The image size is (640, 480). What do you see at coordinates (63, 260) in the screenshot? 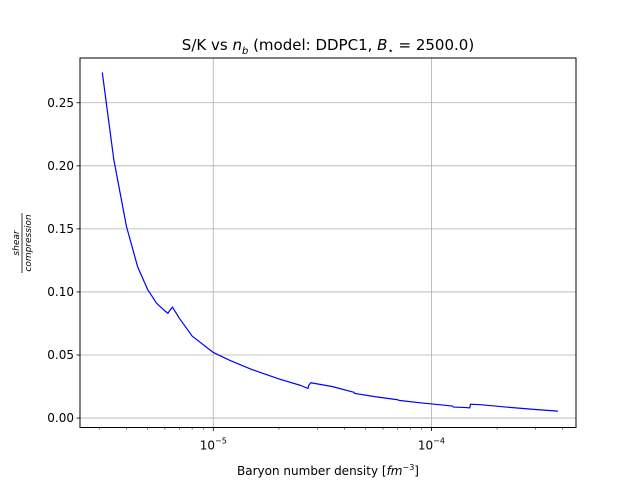
I see `y-axis: 0.00 0.05 0.10 0.15 0.20 0.25` at bounding box center [63, 260].